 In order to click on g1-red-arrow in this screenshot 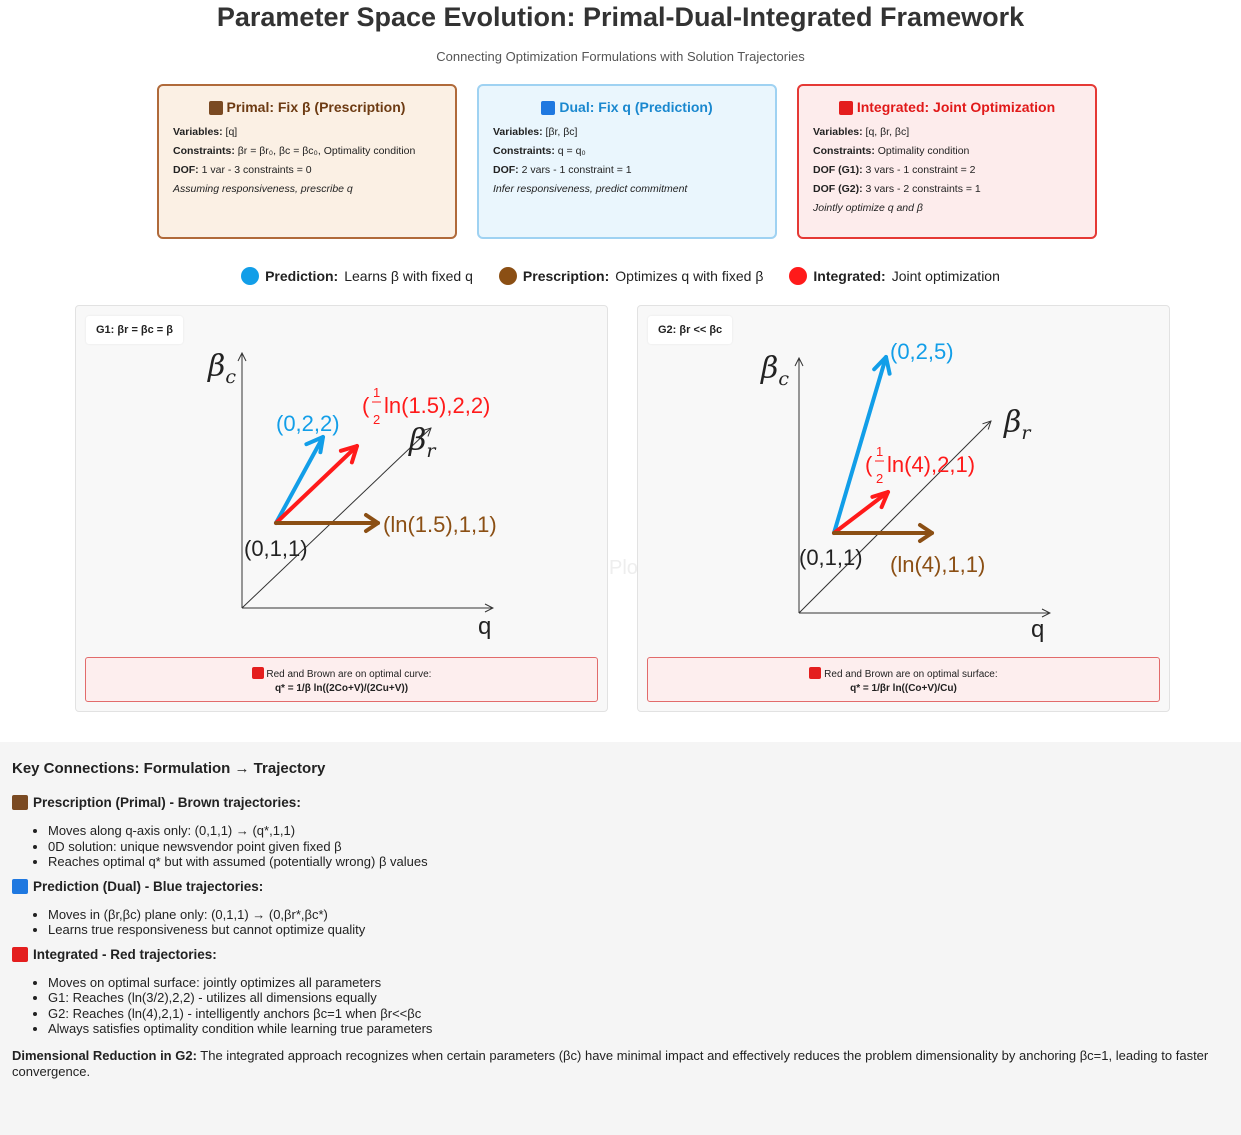, I will do `click(316, 484)`.